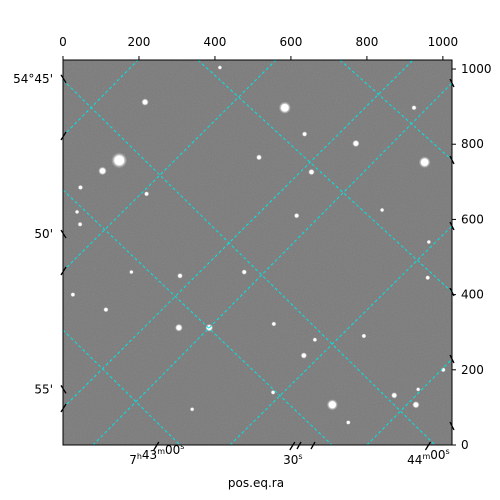 The image size is (500, 500). What do you see at coordinates (472, 219) in the screenshot?
I see `y-tick-label: 600` at bounding box center [472, 219].